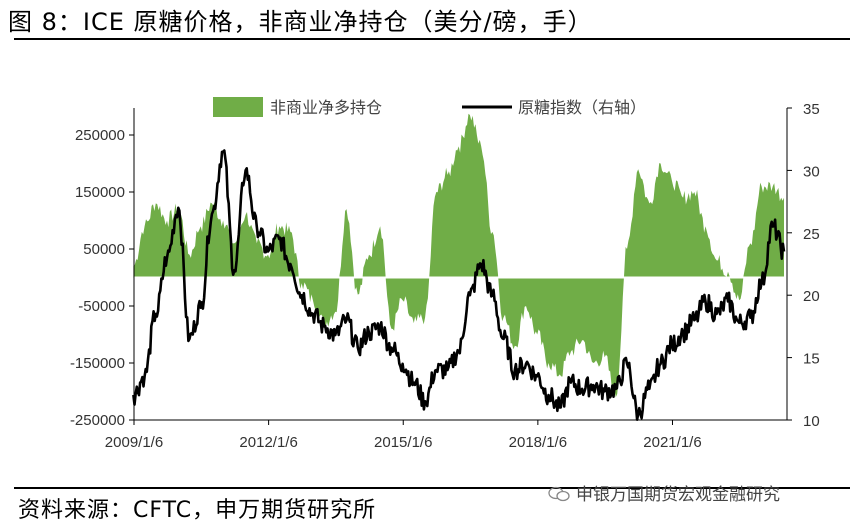 This screenshot has height=529, width=861. I want to click on x-tick-label: 2012/1/6, so click(268, 442).